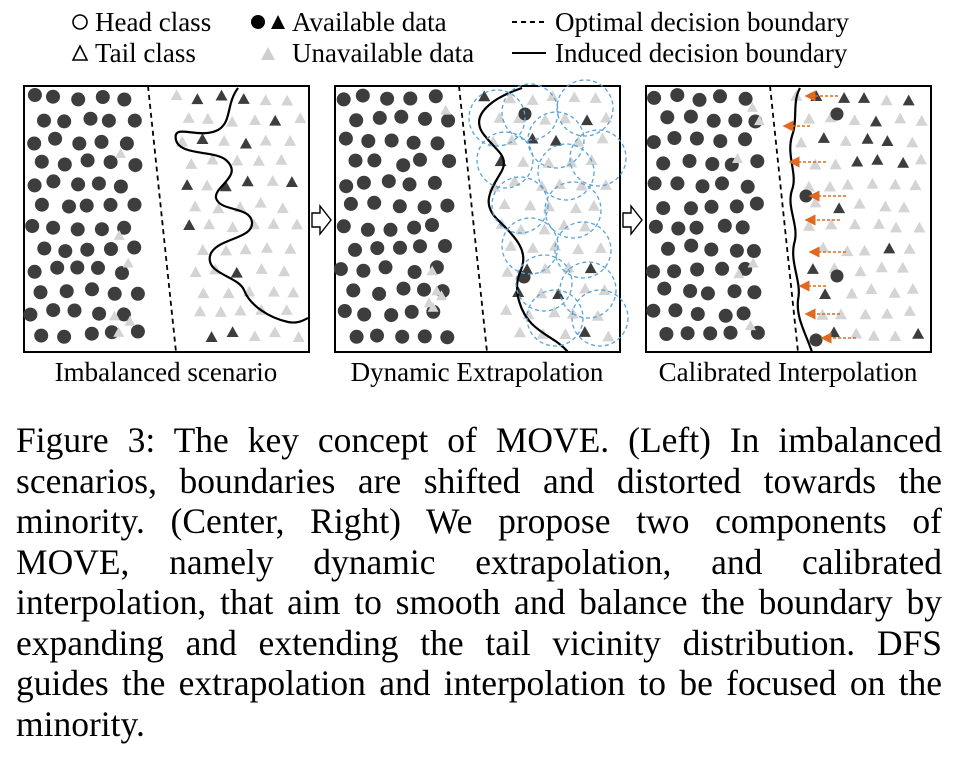 The height and width of the screenshot is (764, 960). I want to click on legend-head-class: Head class, so click(153, 22).